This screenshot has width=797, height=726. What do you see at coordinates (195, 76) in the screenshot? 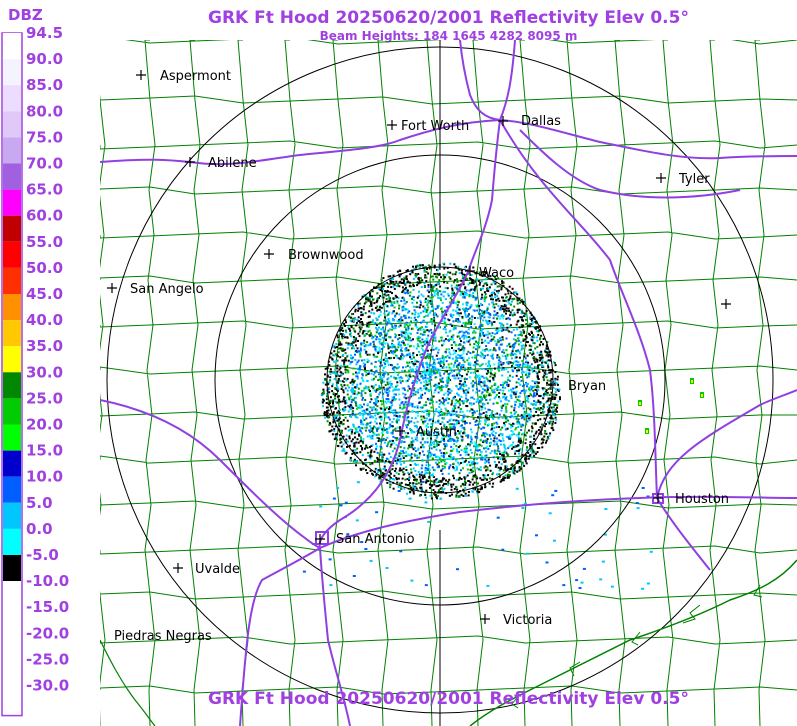
I see `city-label: Aspermont` at bounding box center [195, 76].